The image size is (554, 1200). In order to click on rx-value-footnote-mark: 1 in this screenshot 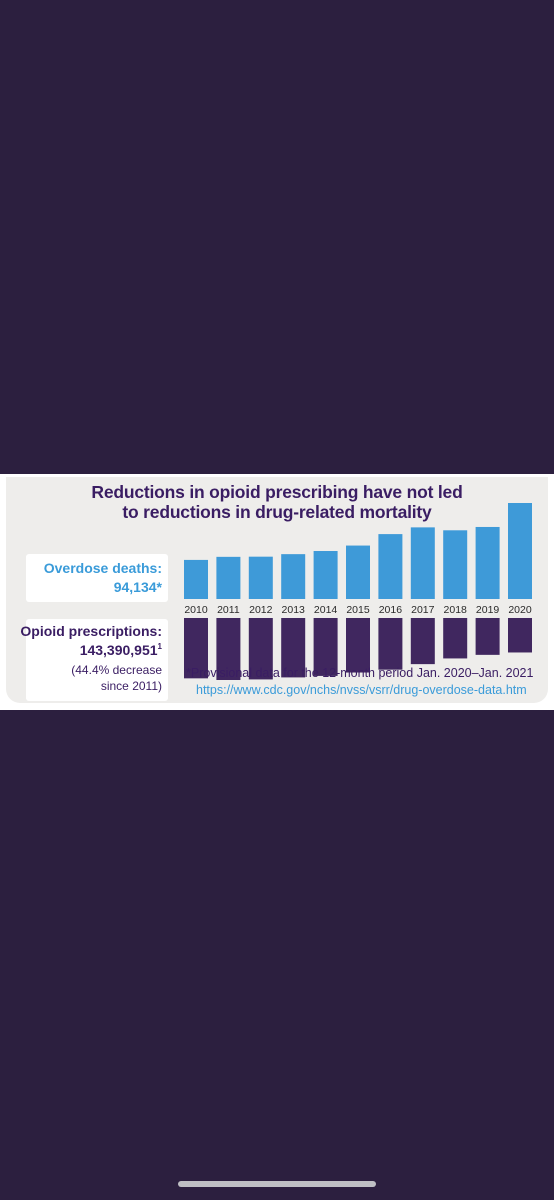, I will do `click(159, 646)`.